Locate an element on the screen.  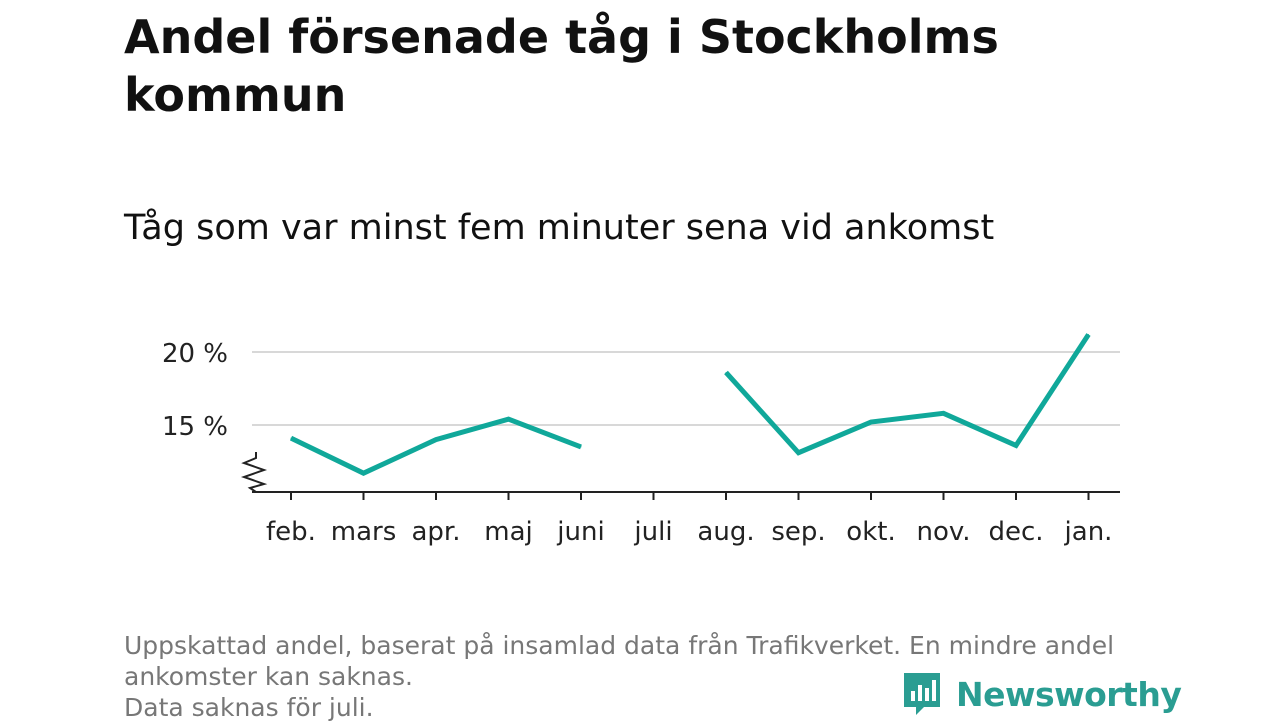
x-tick-label: aug. is located at coordinates (725, 532).